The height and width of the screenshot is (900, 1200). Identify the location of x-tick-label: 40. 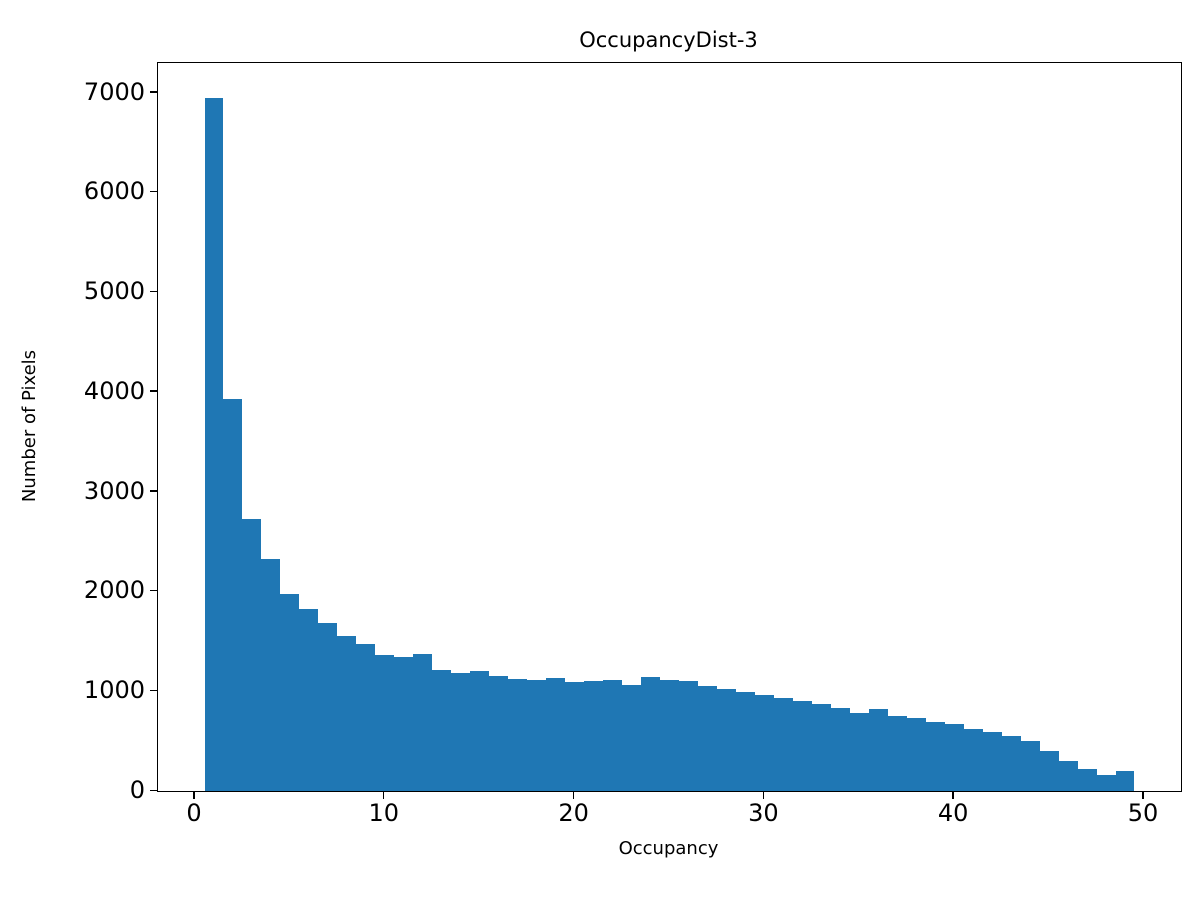
(953, 813).